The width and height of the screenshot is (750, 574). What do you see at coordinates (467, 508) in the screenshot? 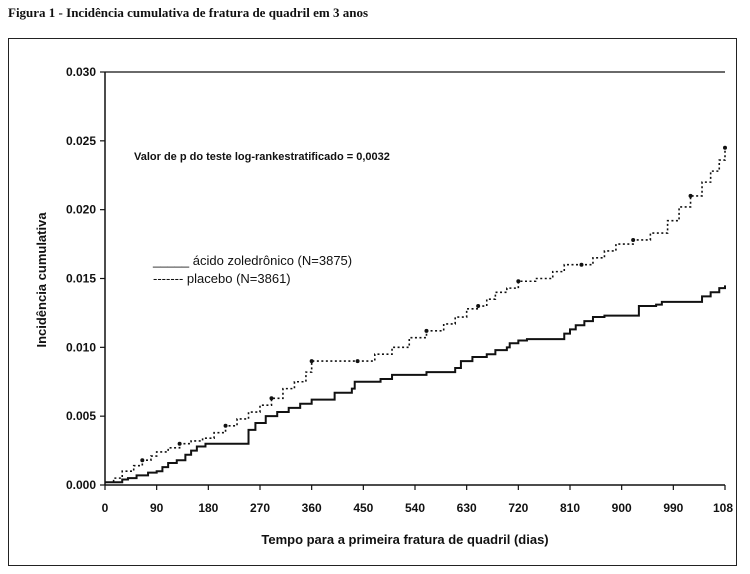
I see `x-tick-label: 630` at bounding box center [467, 508].